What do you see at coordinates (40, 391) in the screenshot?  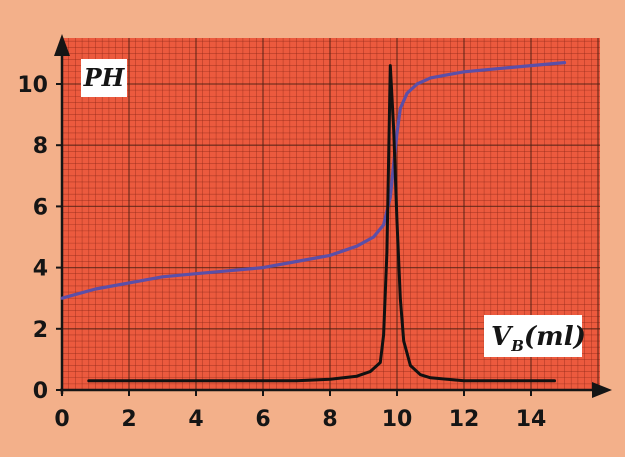 I see `y-tick-label: 0` at bounding box center [40, 391].